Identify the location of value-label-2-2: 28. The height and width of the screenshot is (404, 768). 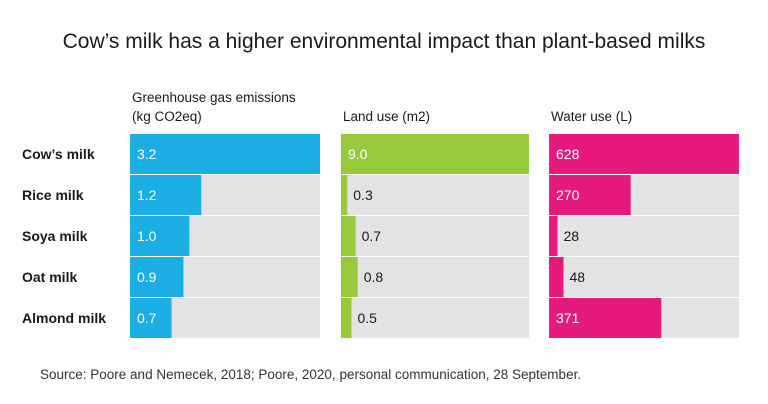
(571, 236).